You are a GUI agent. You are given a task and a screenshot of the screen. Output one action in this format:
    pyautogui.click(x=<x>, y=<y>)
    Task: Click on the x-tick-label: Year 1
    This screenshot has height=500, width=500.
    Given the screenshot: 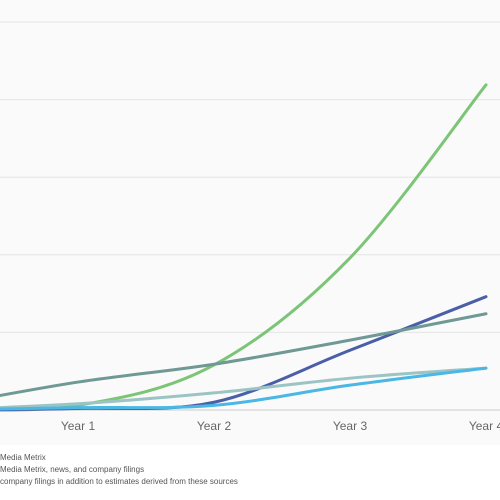 What is the action you would take?
    pyautogui.click(x=78, y=426)
    